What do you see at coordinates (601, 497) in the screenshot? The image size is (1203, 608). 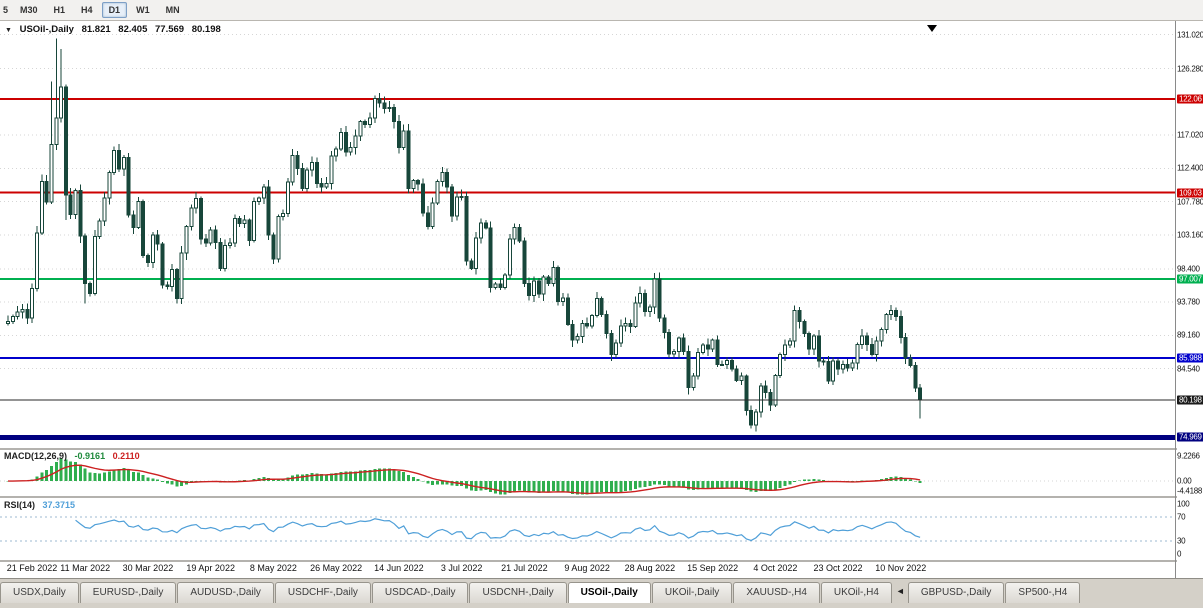 I see `pane-separator-rsi` at bounding box center [601, 497].